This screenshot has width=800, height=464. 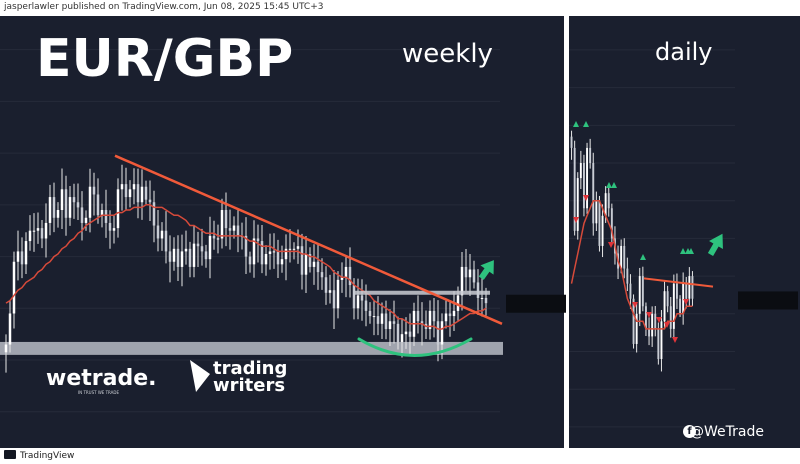 I want to click on weekly-last-price-label, so click(x=536, y=303).